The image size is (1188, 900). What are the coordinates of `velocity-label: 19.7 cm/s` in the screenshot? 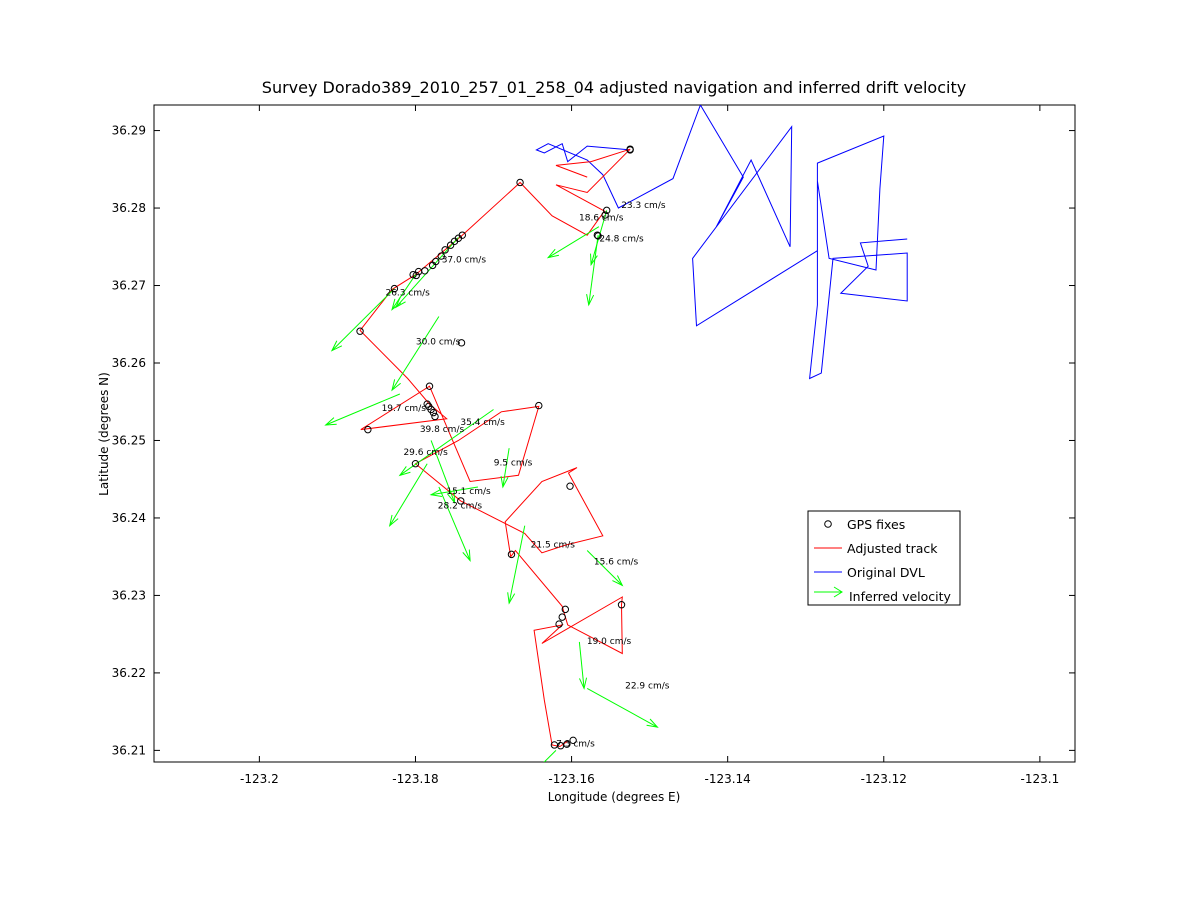 It's located at (404, 409).